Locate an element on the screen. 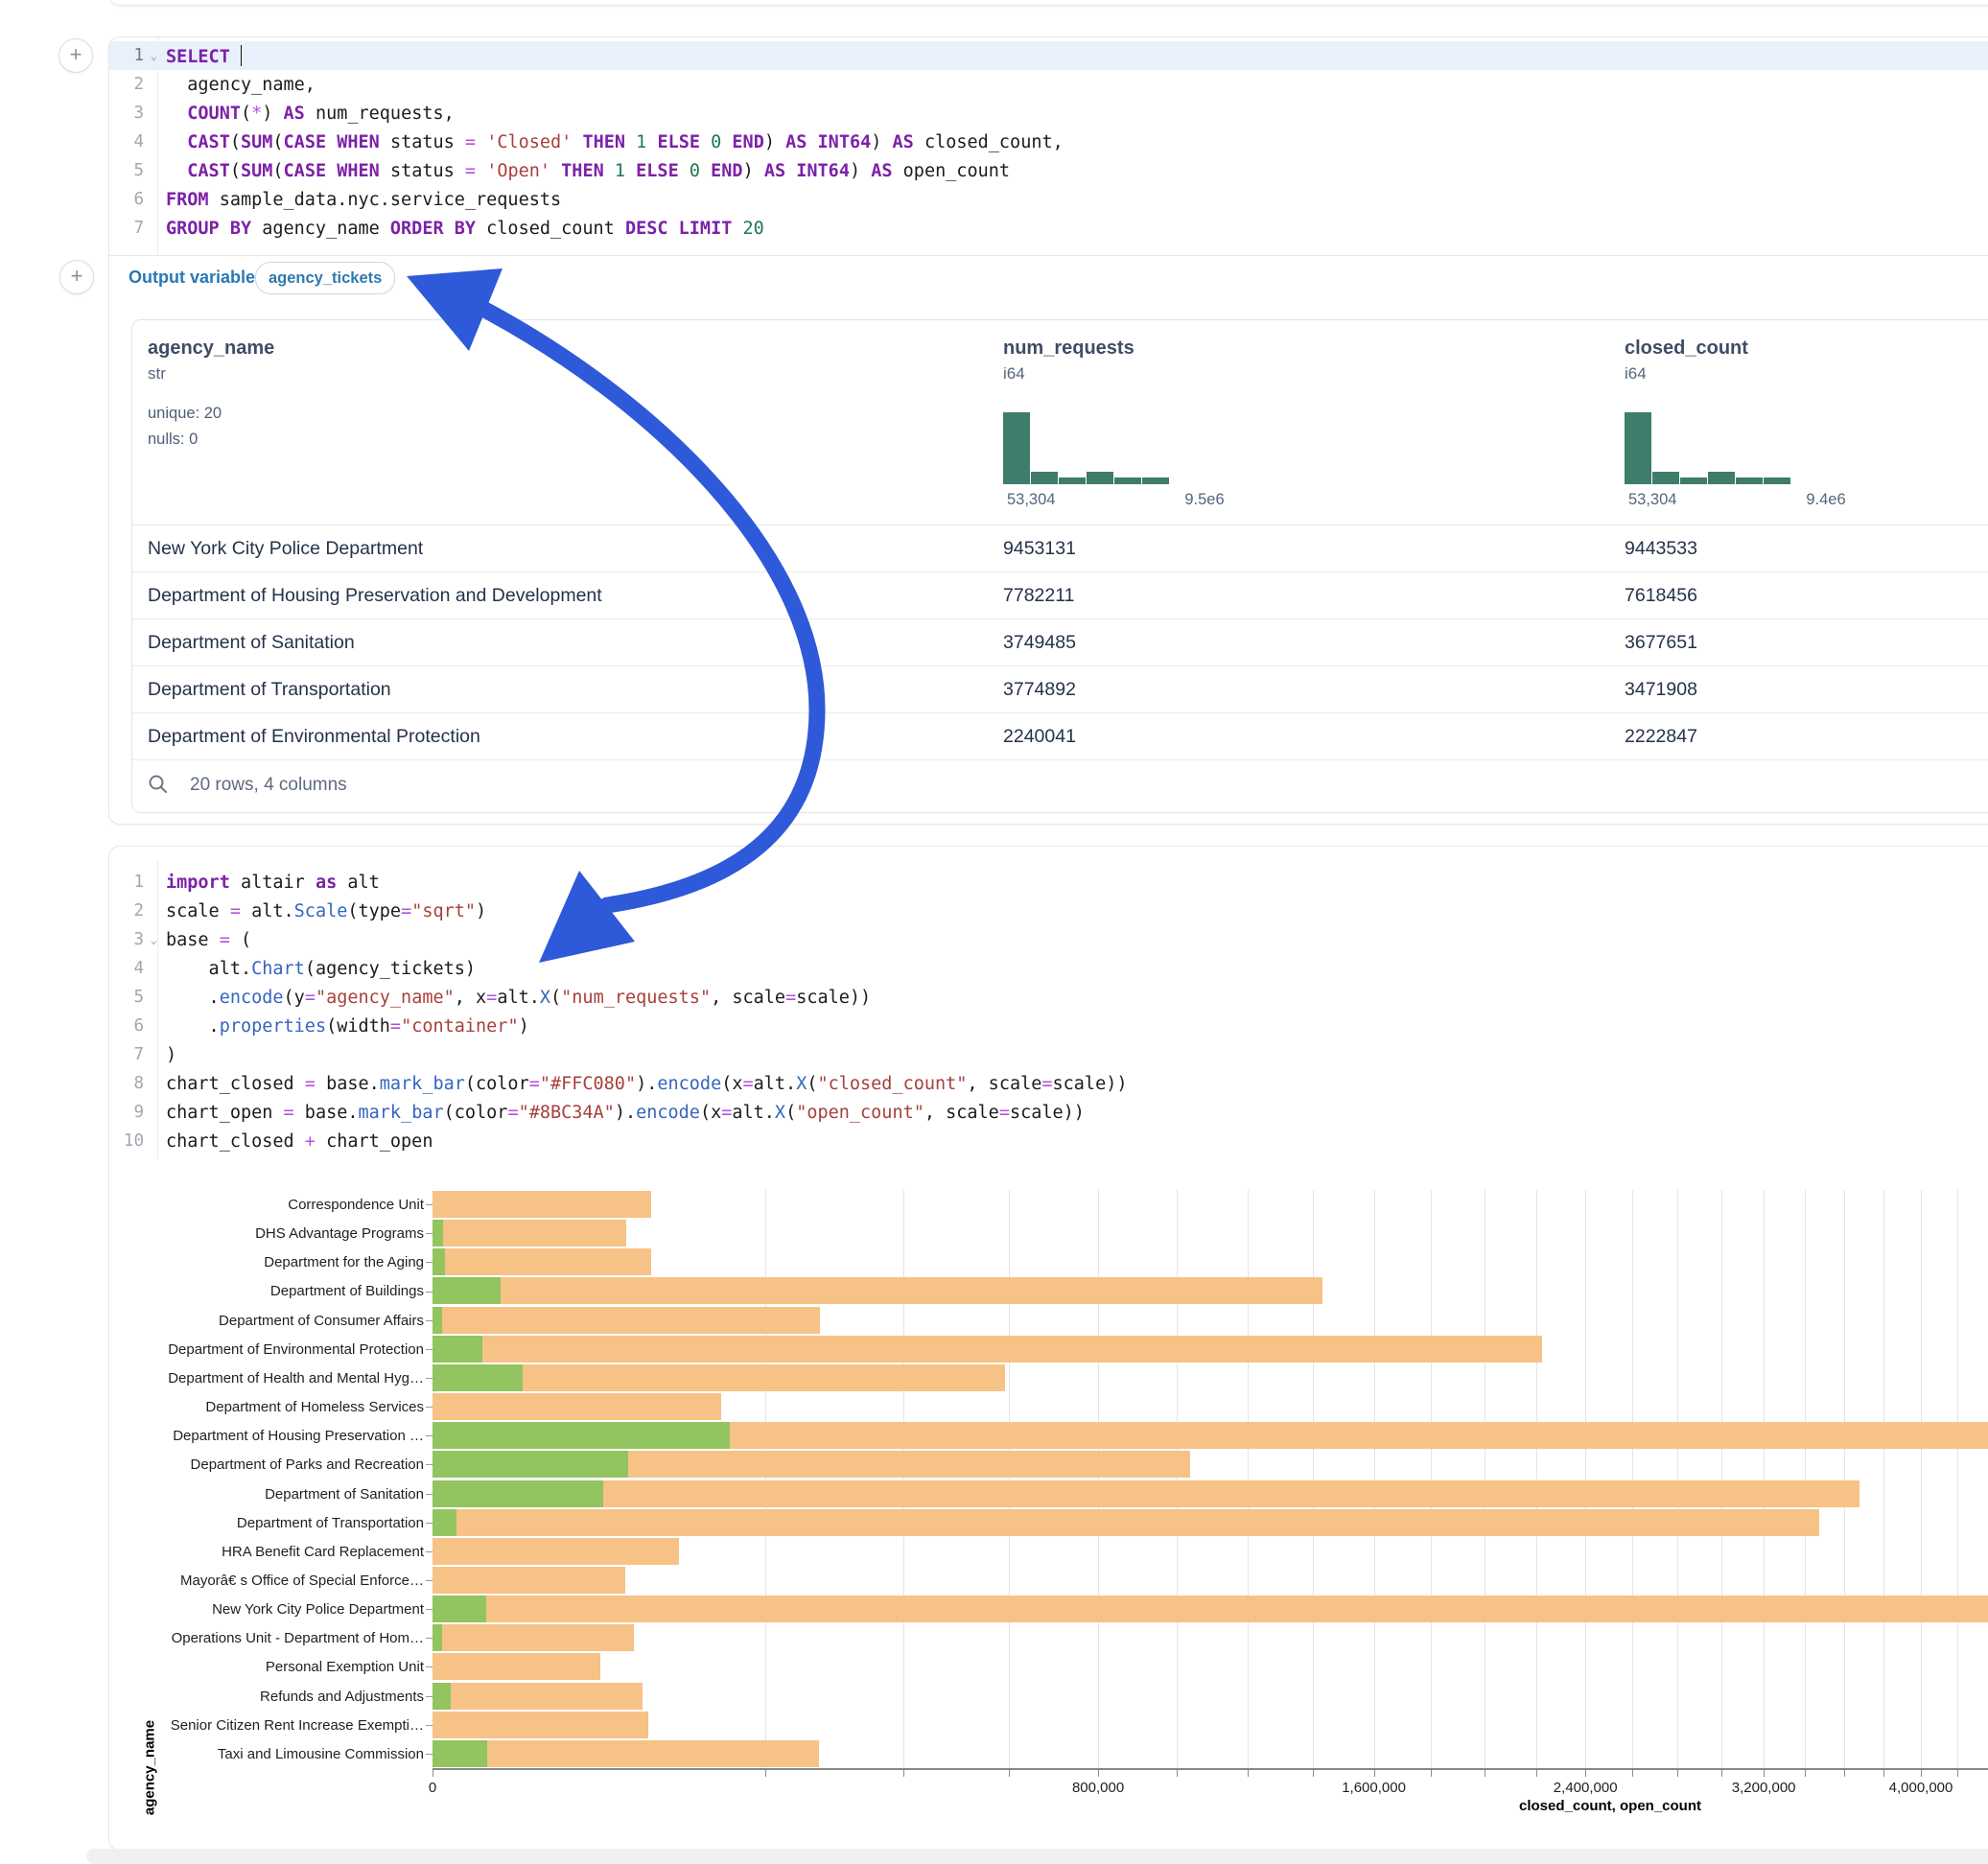 Image resolution: width=1988 pixels, height=1864 pixels. table-cell: 7782211 is located at coordinates (1039, 595).